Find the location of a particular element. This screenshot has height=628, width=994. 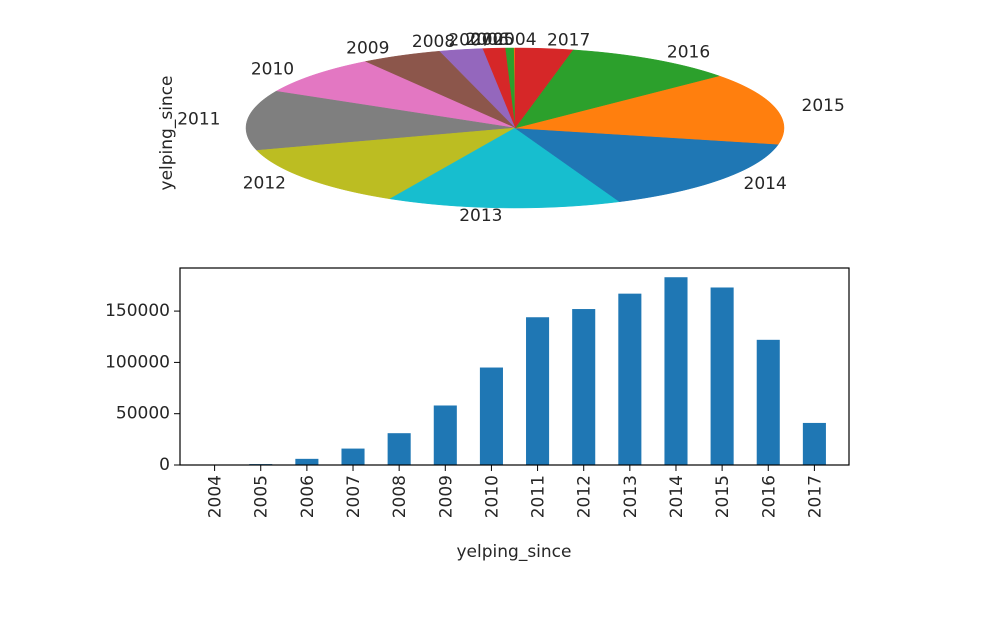

pie-slice-2012 is located at coordinates (386, 163).